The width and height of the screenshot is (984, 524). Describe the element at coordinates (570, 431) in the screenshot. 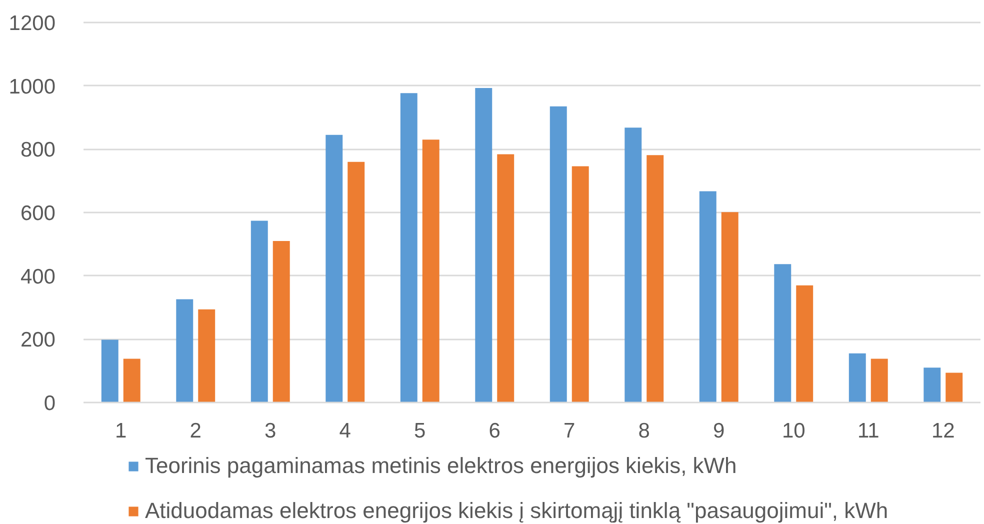

I see `x-tick-label: 7` at that location.